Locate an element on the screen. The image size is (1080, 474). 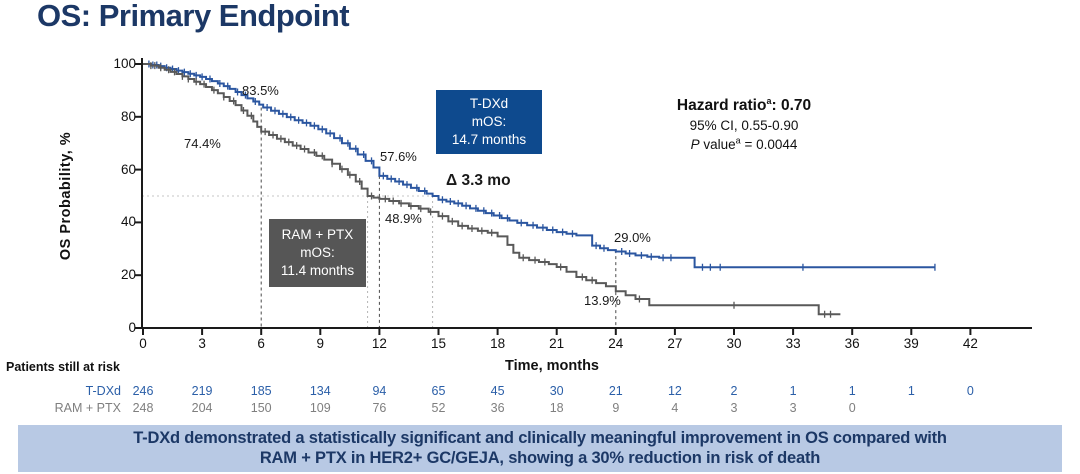
risk-count: 109 is located at coordinates (320, 408).